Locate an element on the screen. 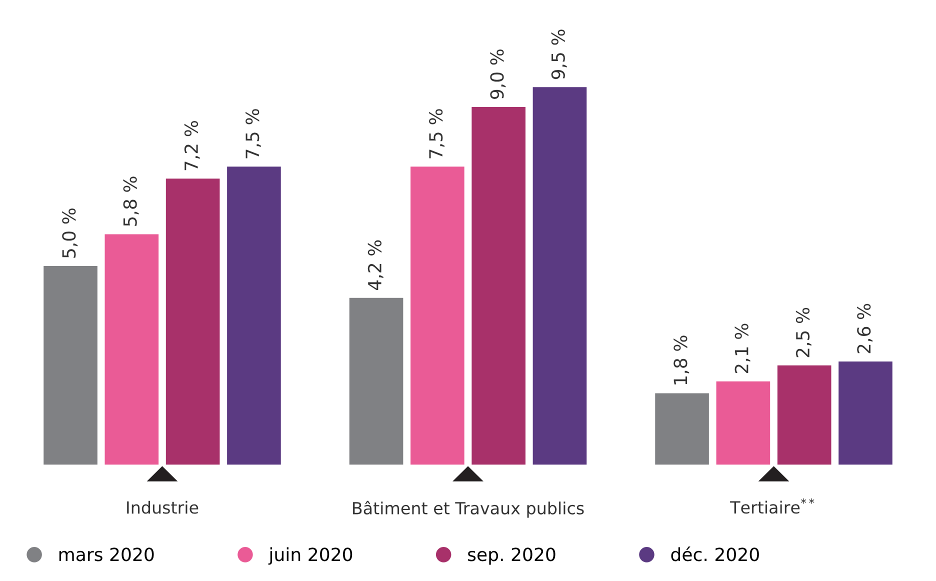 Image resolution: width=936 pixels, height=581 pixels. legend-label: sep. 2020 is located at coordinates (512, 556).